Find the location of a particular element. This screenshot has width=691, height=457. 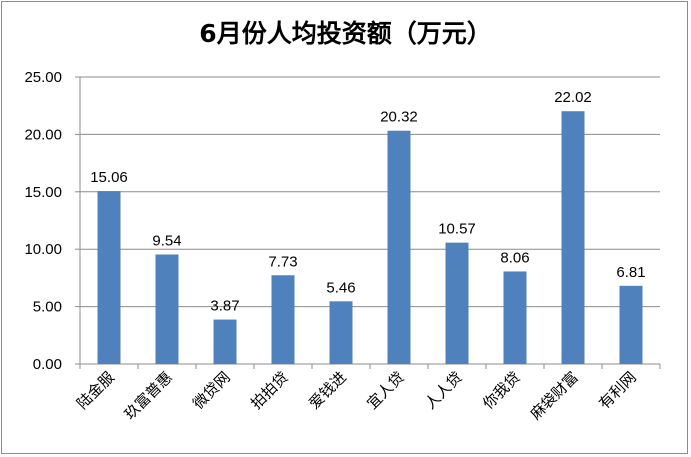

x-axis-categories: 陆金服 玖富普惠 微贷网 拍拍贷 爱钱进 宜人贷 人人贷 你我贷 麻袋财富 有利网 is located at coordinates (356, 395).